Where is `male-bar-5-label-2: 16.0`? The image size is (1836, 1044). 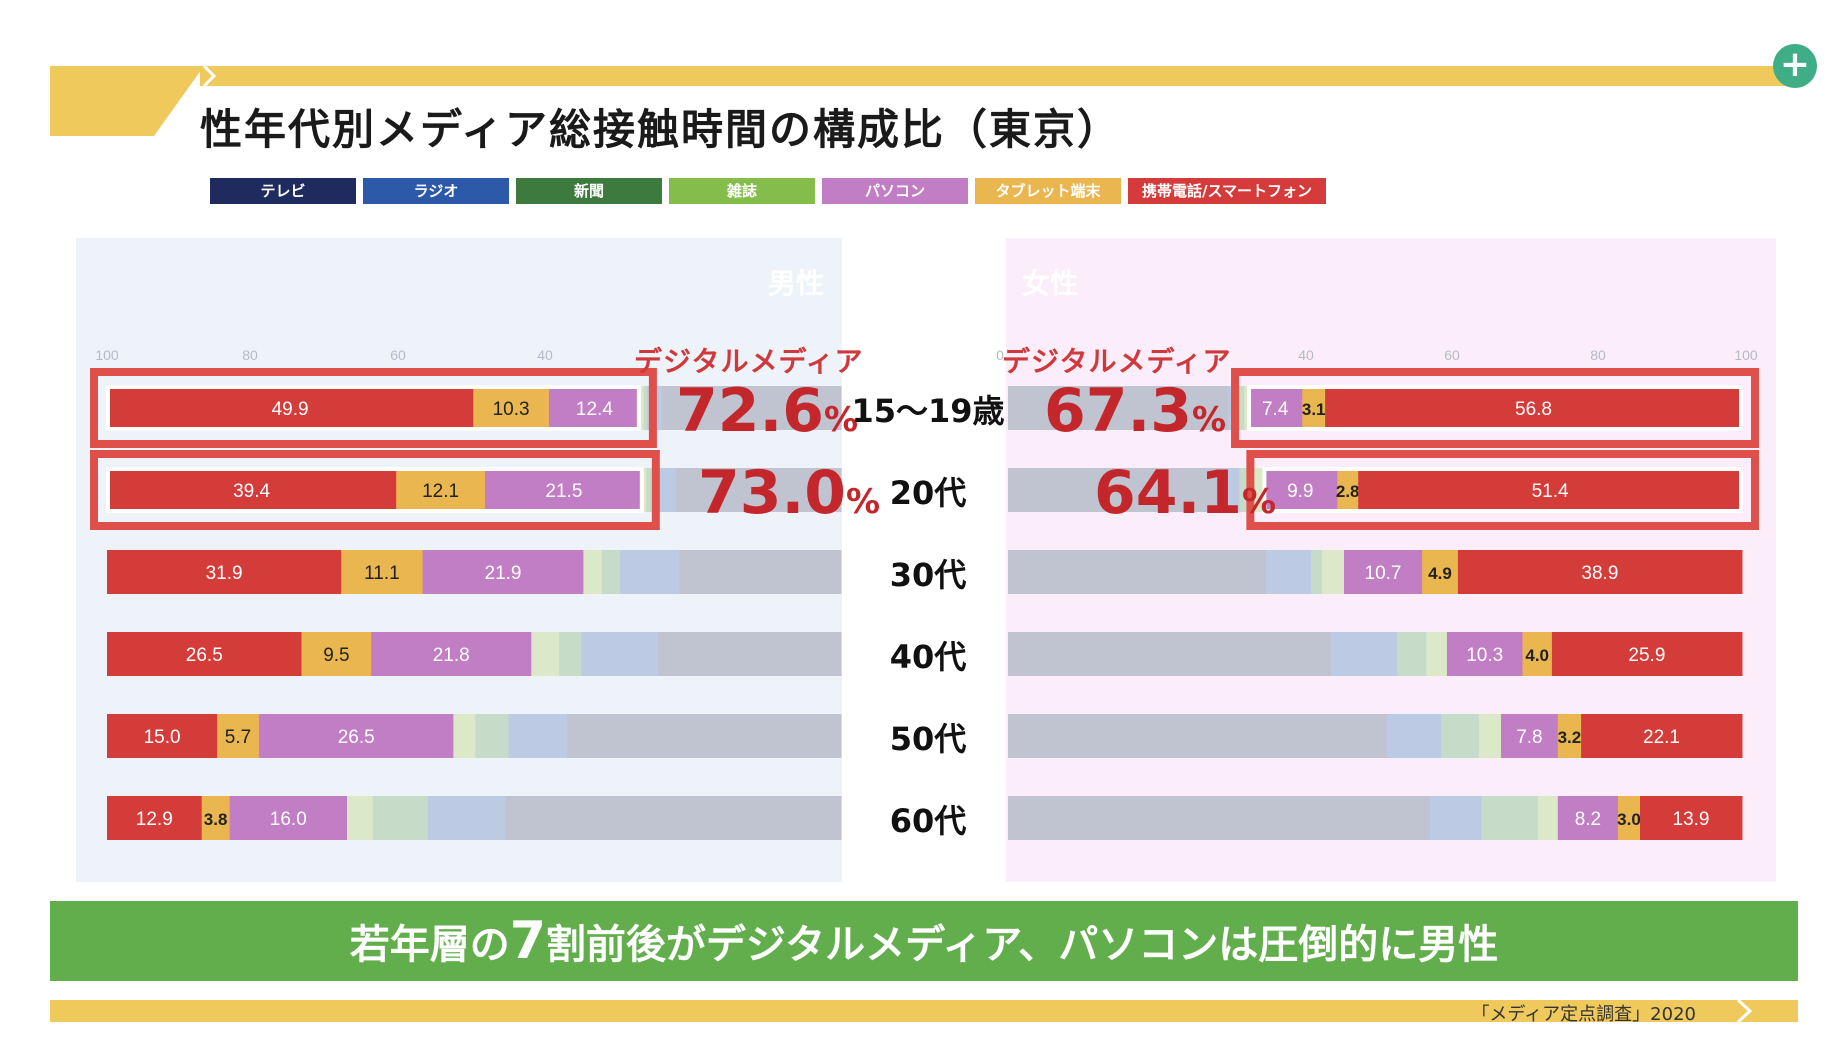 male-bar-5-label-2: 16.0 is located at coordinates (288, 819).